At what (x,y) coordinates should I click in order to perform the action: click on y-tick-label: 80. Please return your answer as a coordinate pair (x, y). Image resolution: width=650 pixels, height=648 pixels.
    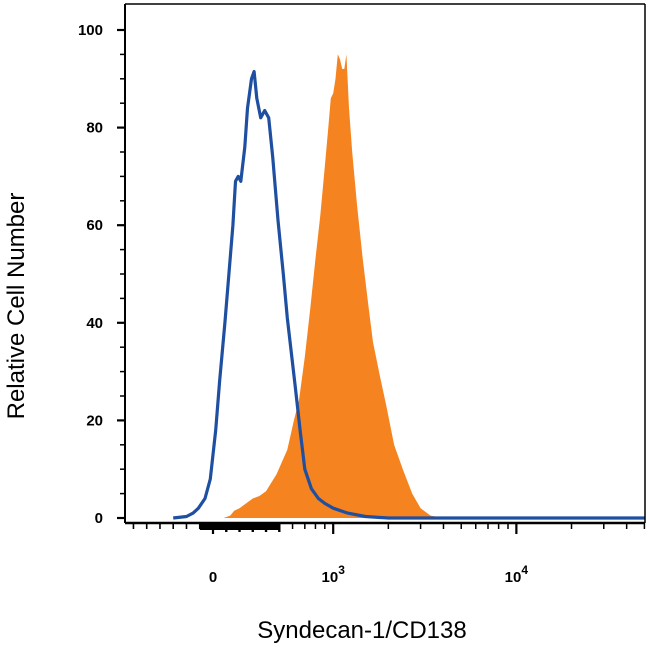
    Looking at the image, I should click on (94, 128).